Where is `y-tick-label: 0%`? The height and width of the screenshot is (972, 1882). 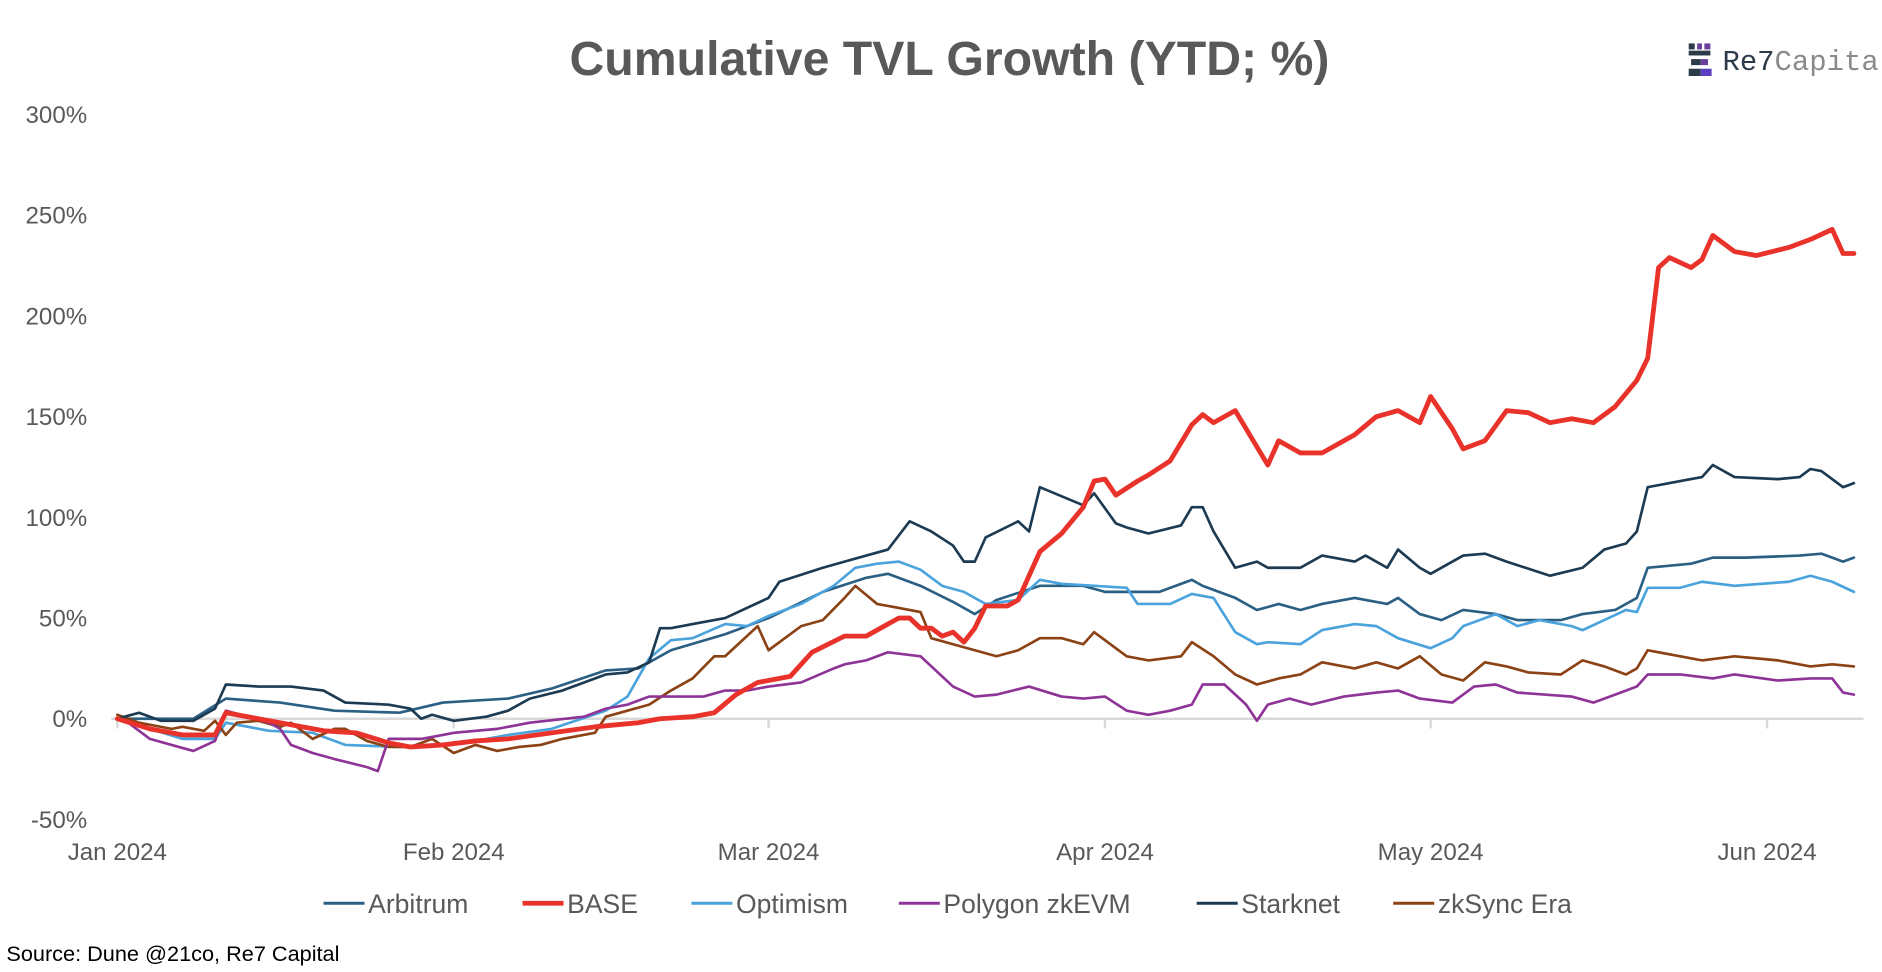
y-tick-label: 0% is located at coordinates (69, 719).